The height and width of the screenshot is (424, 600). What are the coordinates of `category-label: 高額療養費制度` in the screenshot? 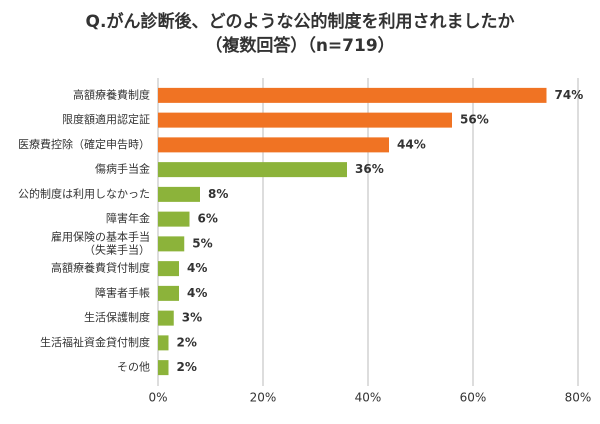 It's located at (111, 94).